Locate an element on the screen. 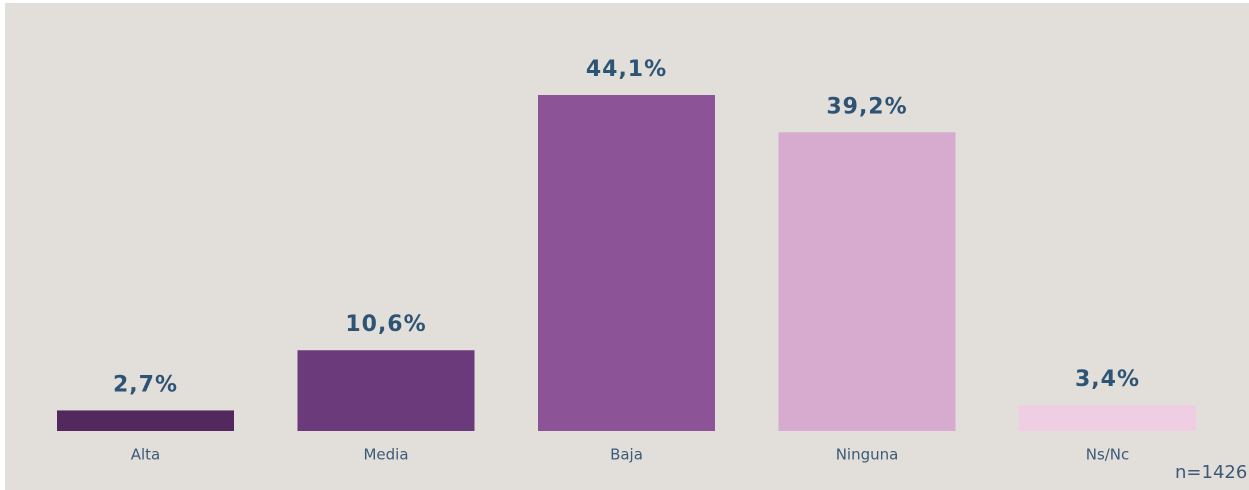 Image resolution: width=1249 pixels, height=490 pixels. value-label: 3,4% is located at coordinates (1107, 379).